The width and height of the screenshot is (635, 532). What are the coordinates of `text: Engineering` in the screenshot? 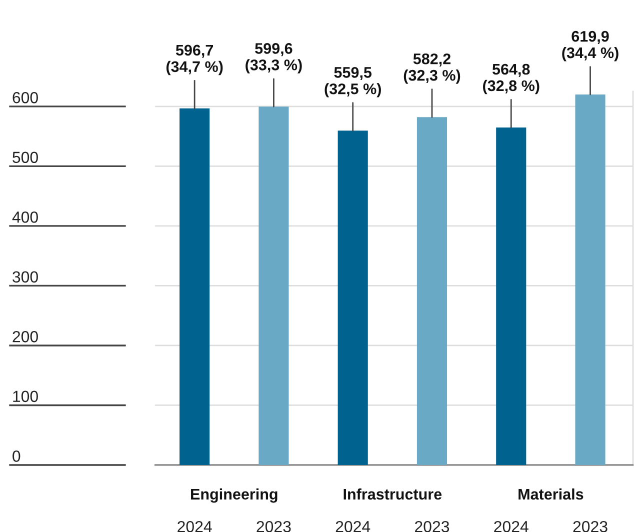 It's located at (234, 495).